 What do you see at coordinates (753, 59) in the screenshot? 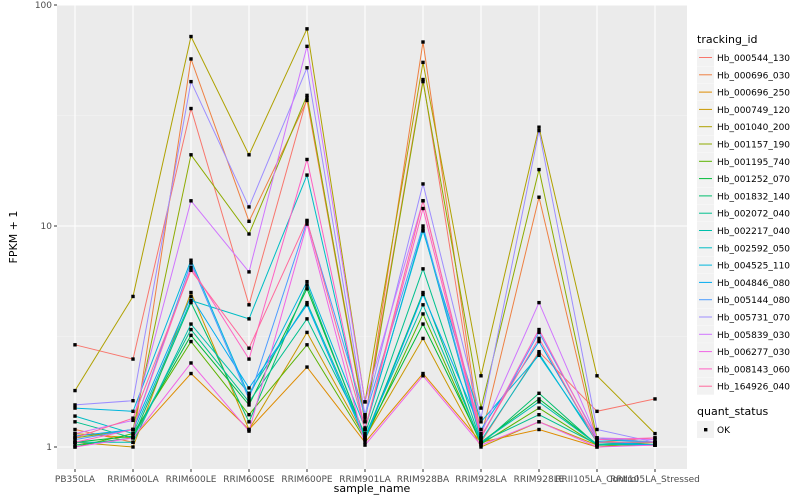
I see `legend-label: Hb_000544_130` at bounding box center [753, 59].